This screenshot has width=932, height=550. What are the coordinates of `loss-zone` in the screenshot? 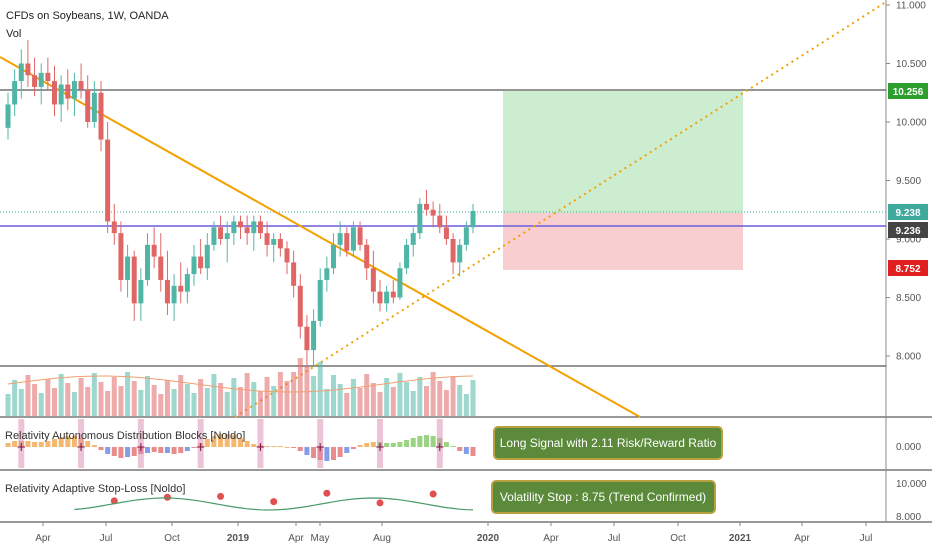 It's located at (623, 241).